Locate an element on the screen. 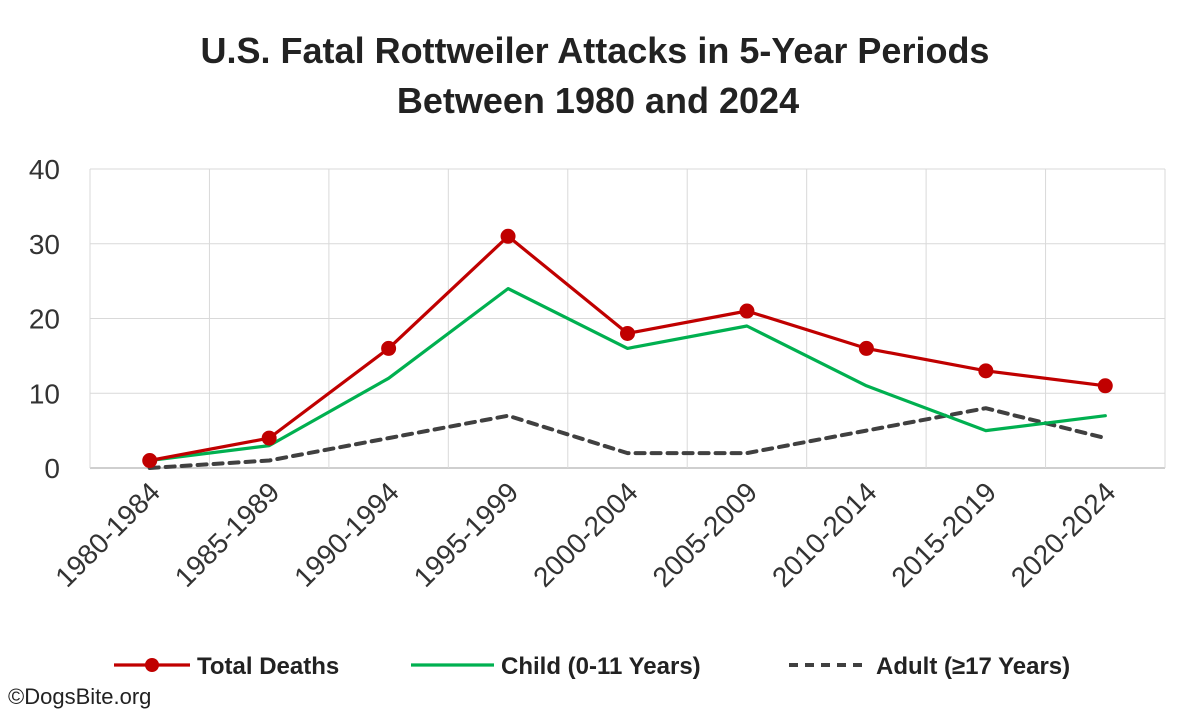 The image size is (1190, 720). x-tick-label: 2000-2004 is located at coordinates (585, 534).